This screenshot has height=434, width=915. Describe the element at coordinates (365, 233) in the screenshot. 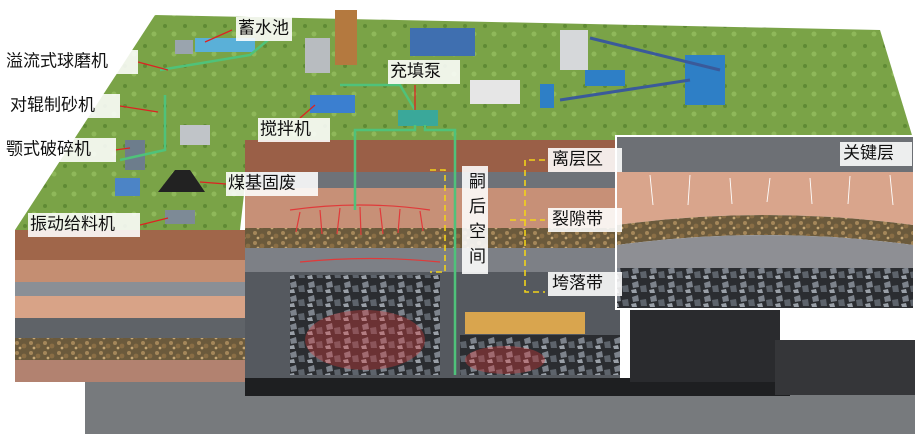

I see `fractures` at that location.